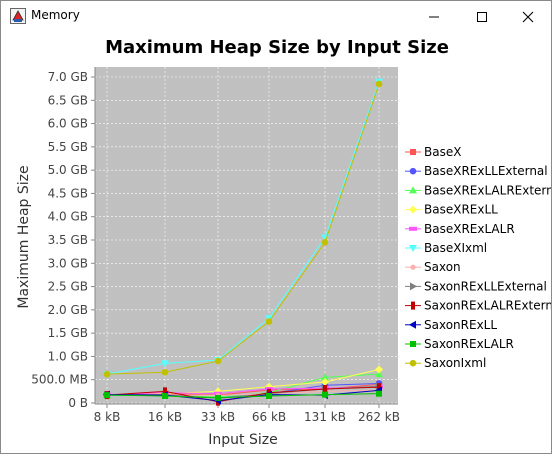 The width and height of the screenshot is (552, 454). Describe the element at coordinates (68, 147) in the screenshot. I see `y-tick-label: 5.5 GB` at that location.